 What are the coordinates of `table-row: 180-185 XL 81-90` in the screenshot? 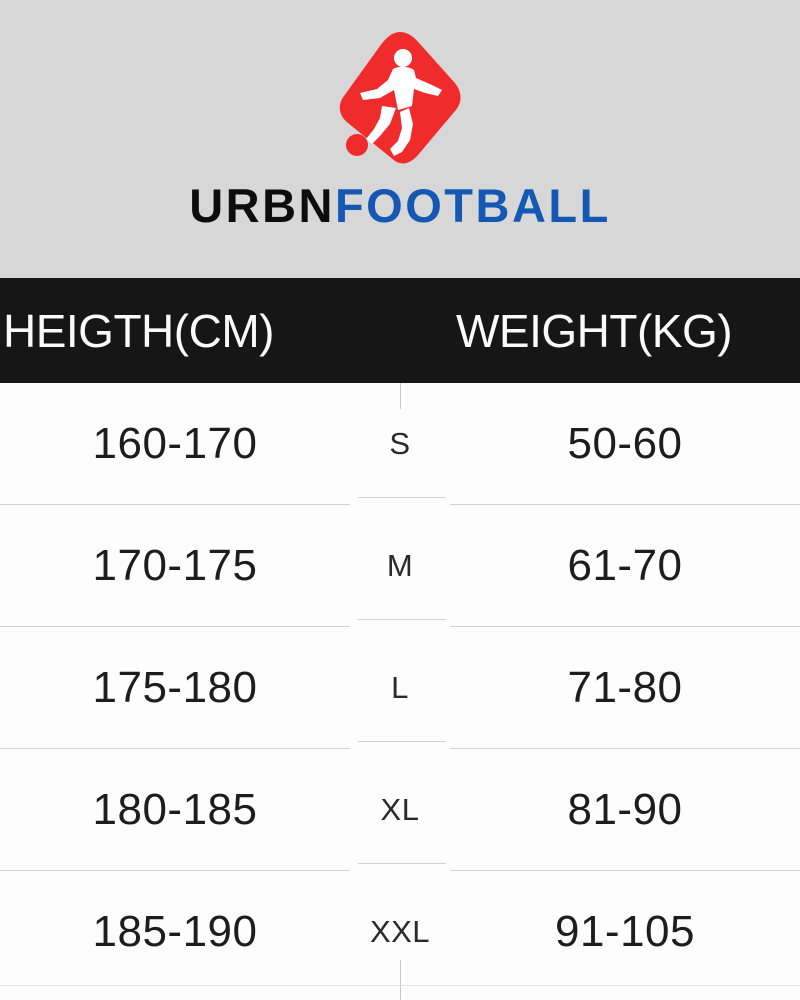 It's located at (400, 810).